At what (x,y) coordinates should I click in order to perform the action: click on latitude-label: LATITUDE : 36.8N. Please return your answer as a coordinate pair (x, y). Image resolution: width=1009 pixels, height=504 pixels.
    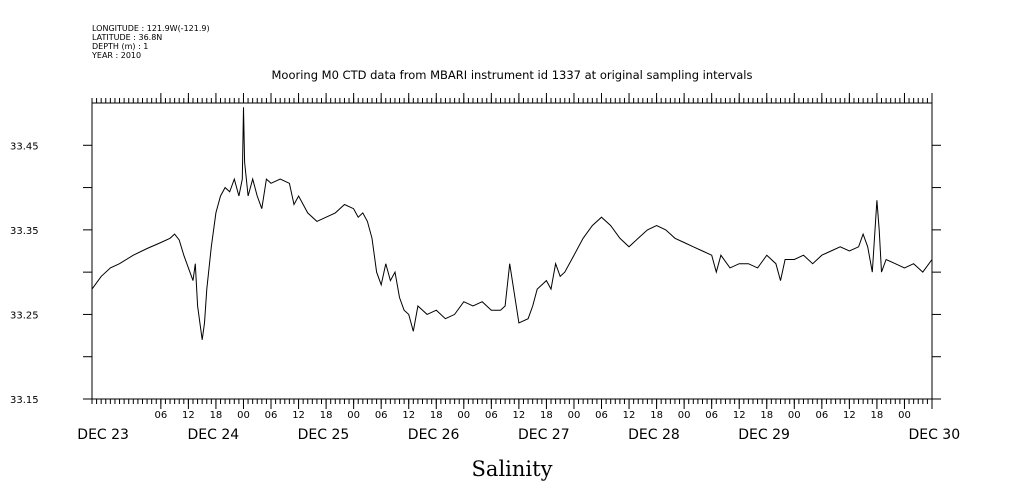
    Looking at the image, I should click on (127, 37).